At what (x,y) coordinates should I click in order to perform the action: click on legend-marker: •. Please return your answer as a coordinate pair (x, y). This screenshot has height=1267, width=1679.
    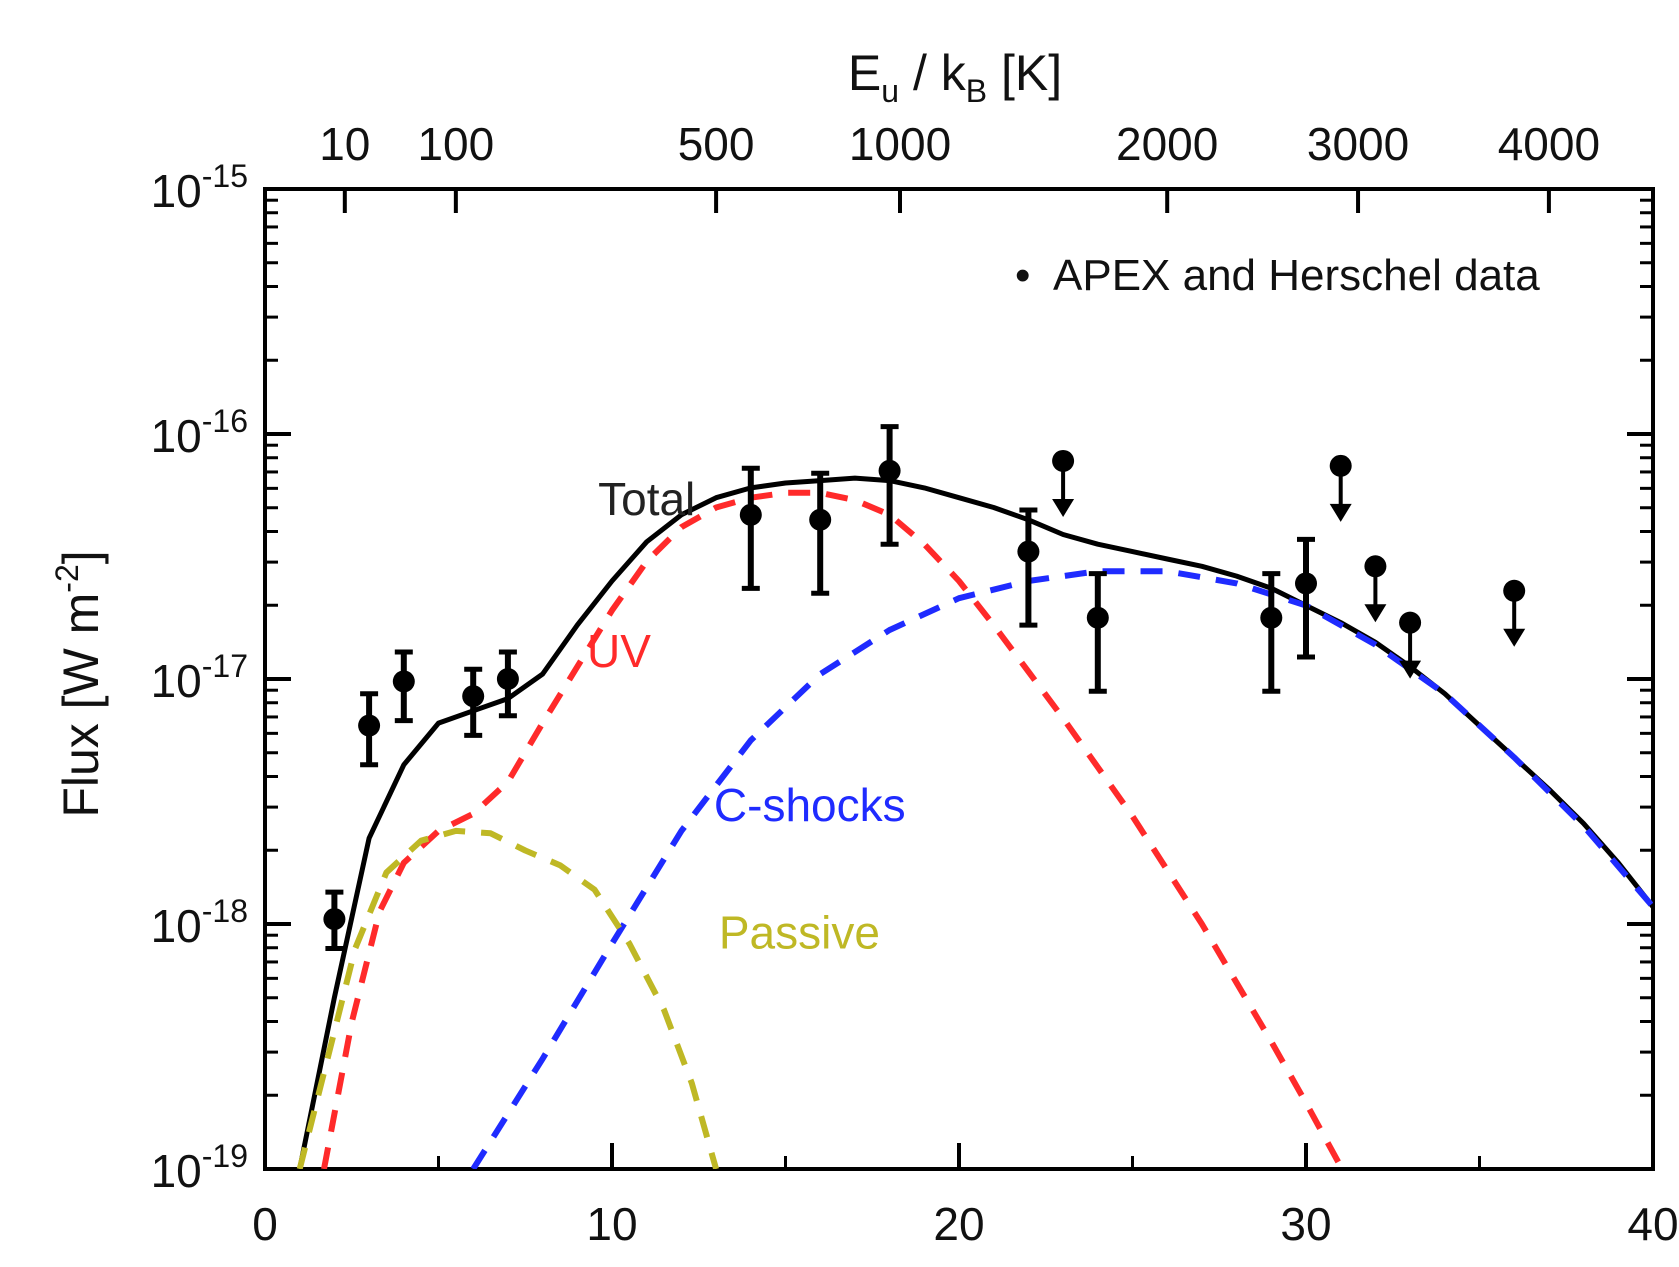
    Looking at the image, I should click on (1022, 275).